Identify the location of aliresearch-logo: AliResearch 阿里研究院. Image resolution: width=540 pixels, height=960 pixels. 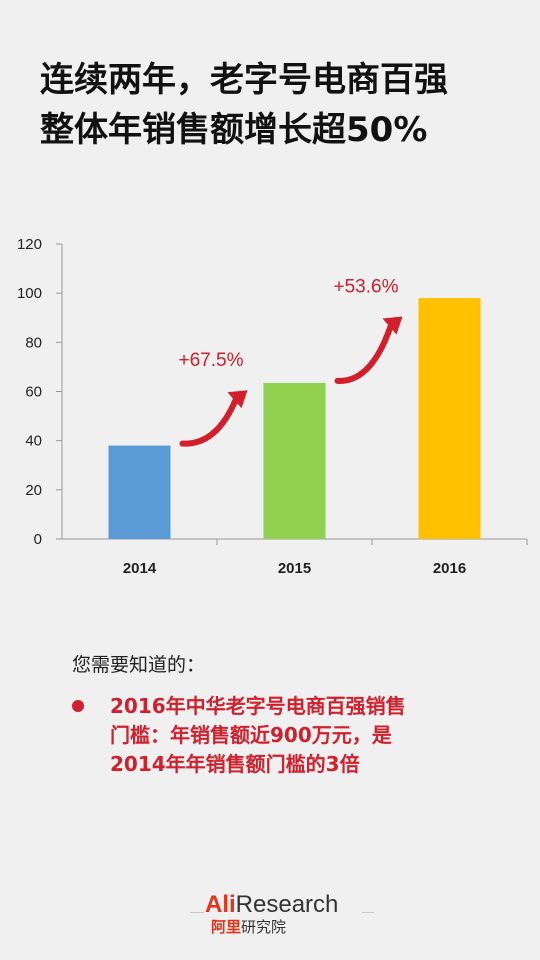
(285, 914).